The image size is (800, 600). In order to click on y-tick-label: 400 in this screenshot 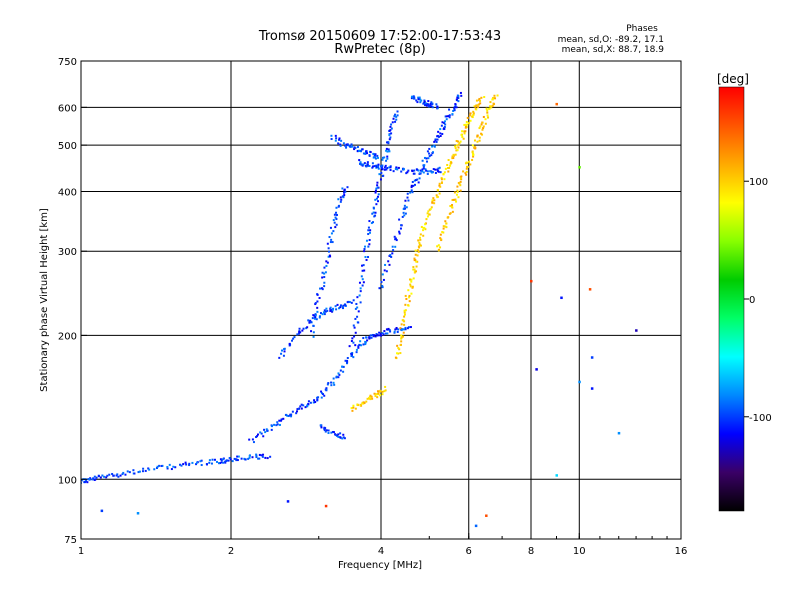, I will do `click(67, 192)`.